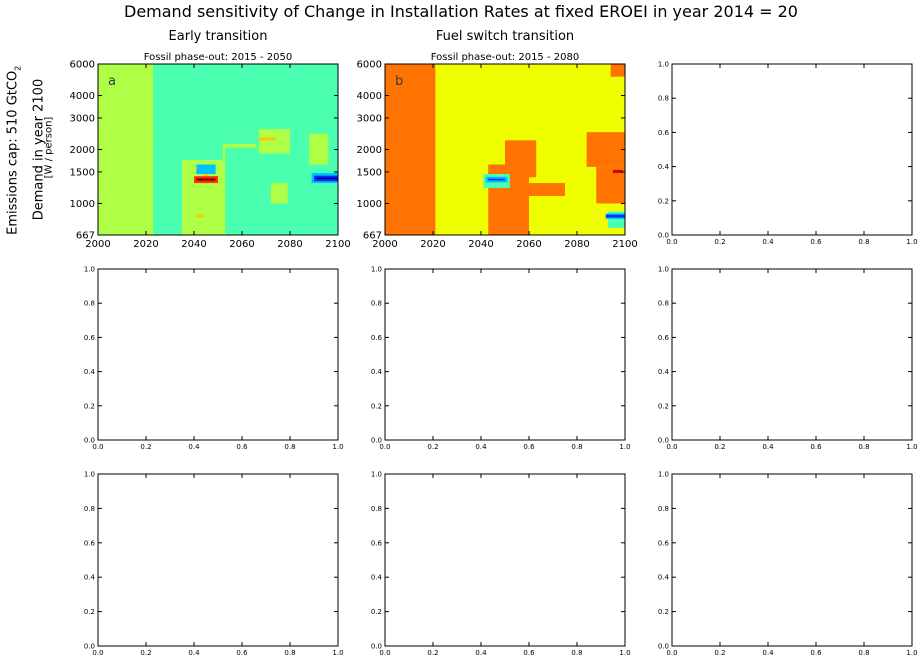  Describe the element at coordinates (624, 244) in the screenshot. I see `x-tick-label: 2100` at that location.